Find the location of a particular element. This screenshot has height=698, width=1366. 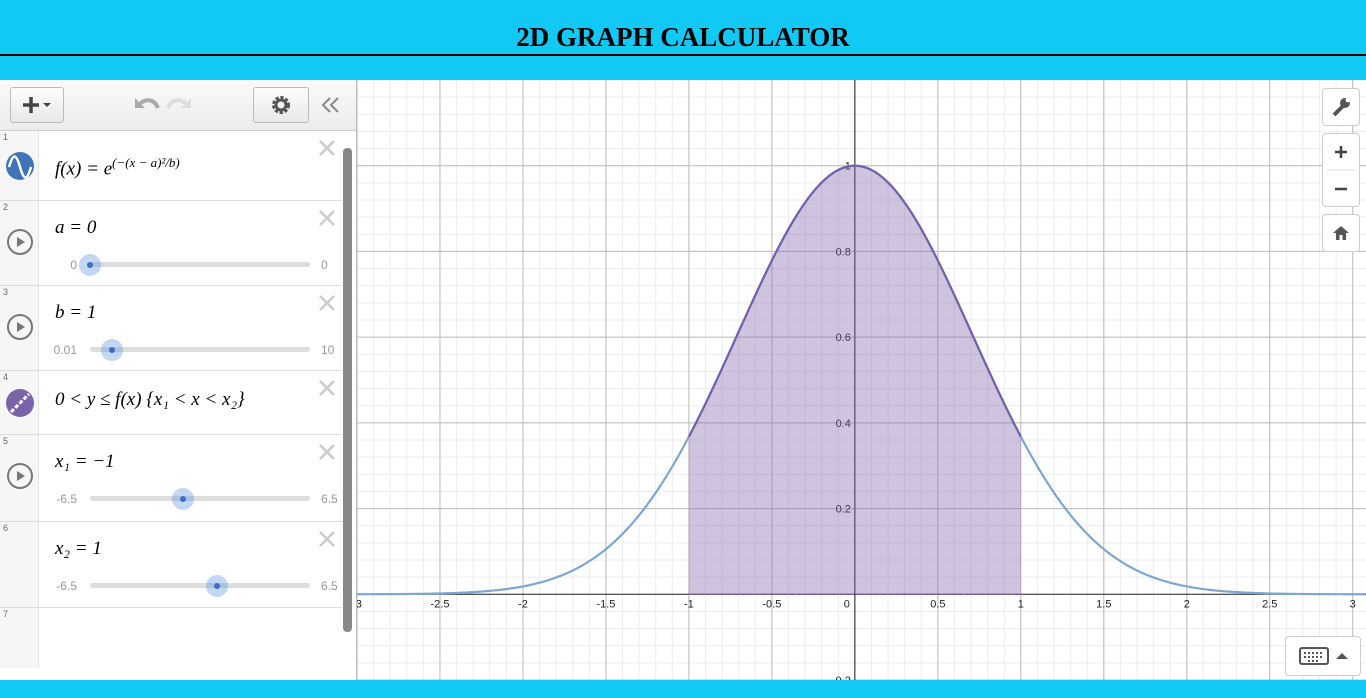

home-icon is located at coordinates (1341, 233).